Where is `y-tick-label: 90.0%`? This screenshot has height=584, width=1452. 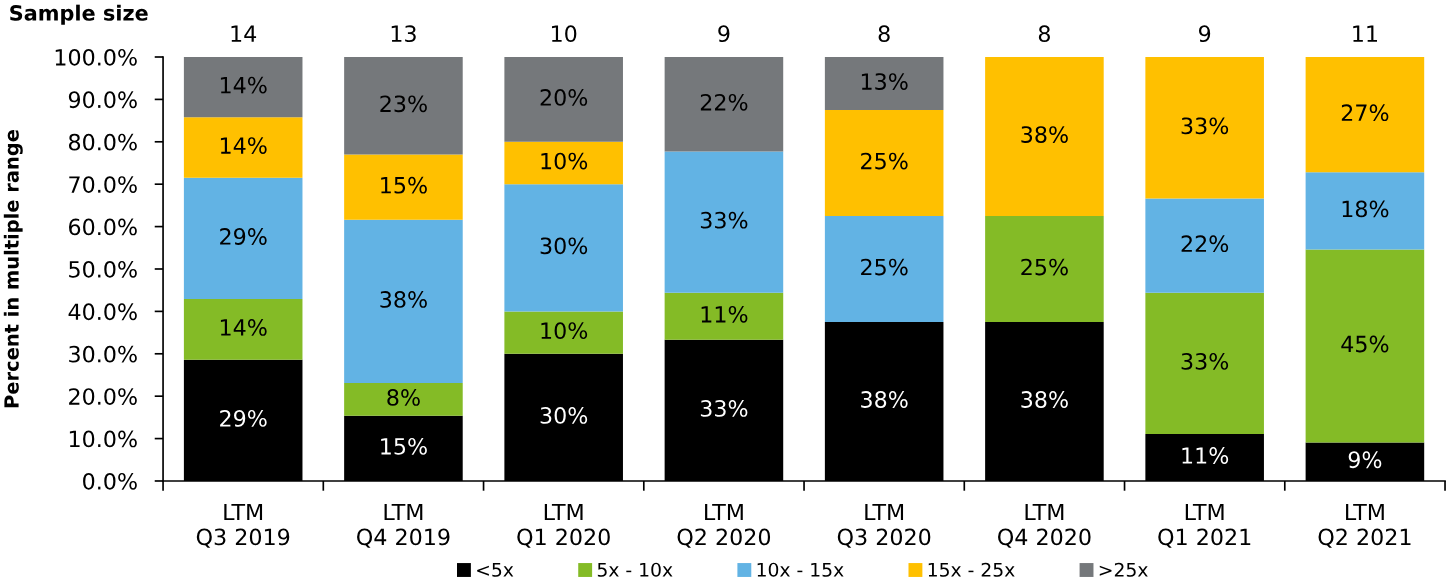 y-tick-label: 90.0% is located at coordinates (102, 100).